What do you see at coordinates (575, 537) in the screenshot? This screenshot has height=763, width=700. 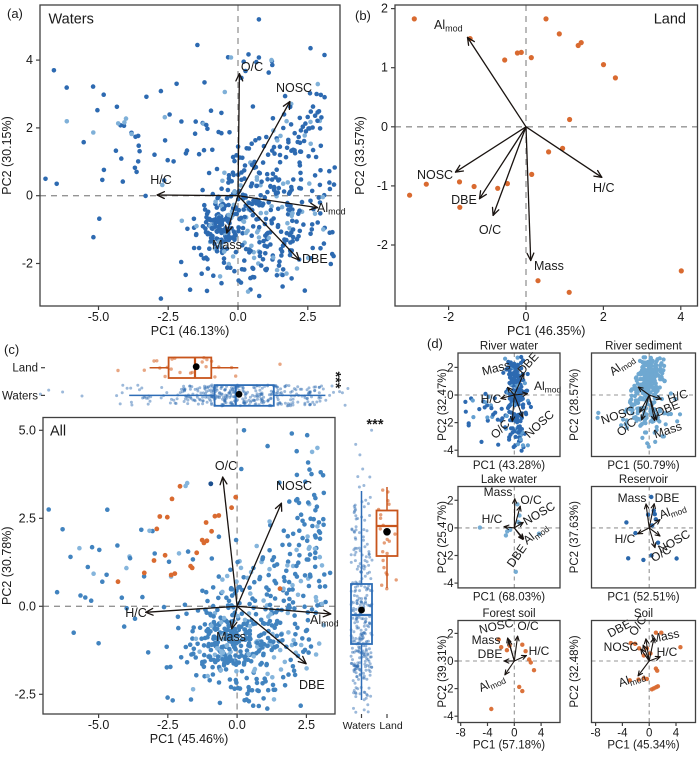 I see `svg-text: PC2 (37.63%)` at bounding box center [575, 537].